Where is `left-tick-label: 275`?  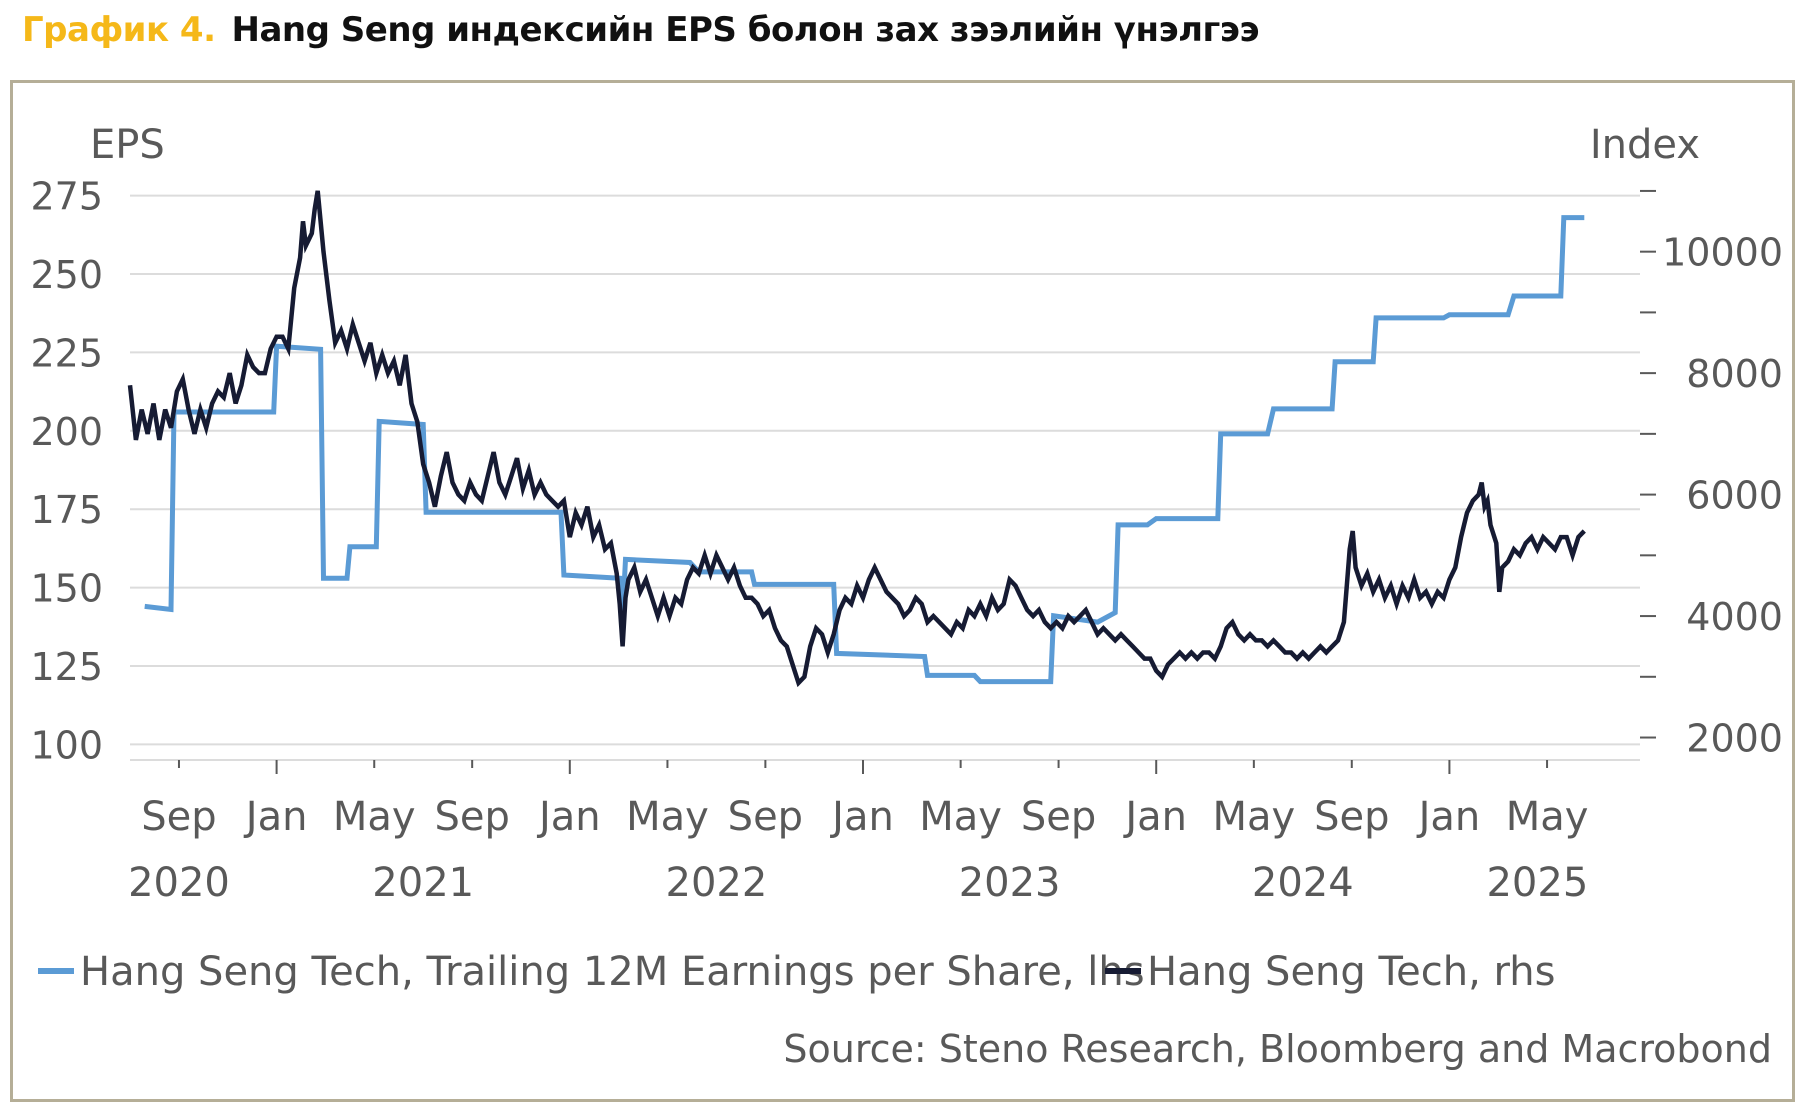
left-tick-label: 275 is located at coordinates (66, 197).